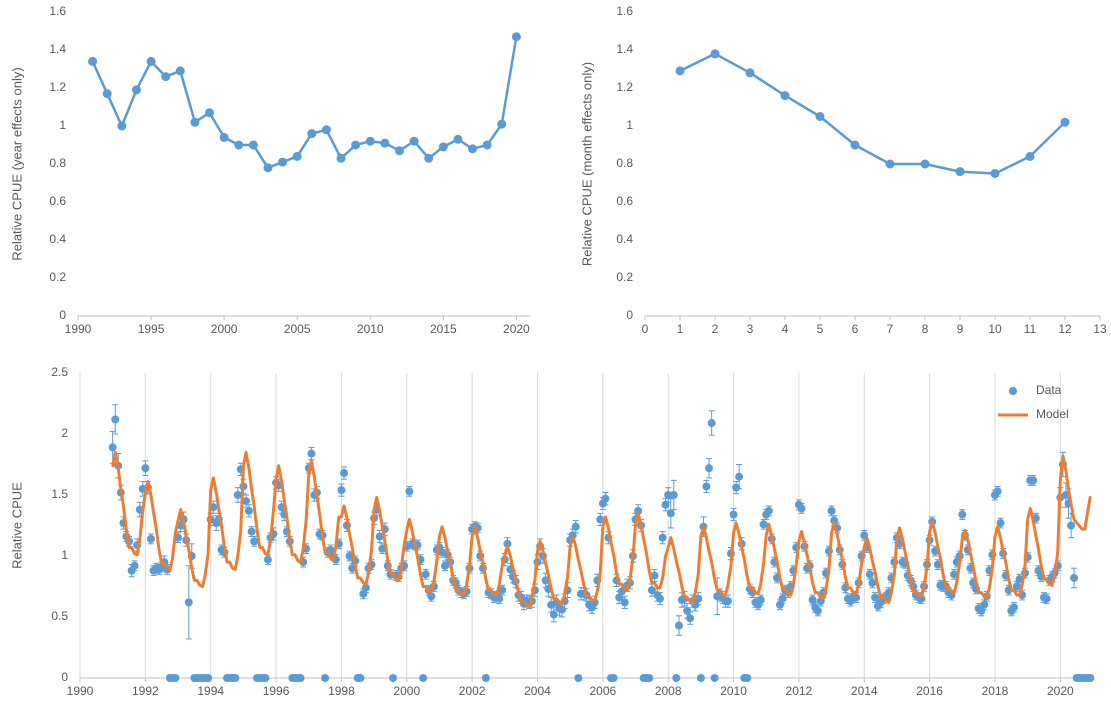 This screenshot has height=712, width=1111. Describe the element at coordinates (57, 87) in the screenshot. I see `y-tick-label: 1.2` at that location.